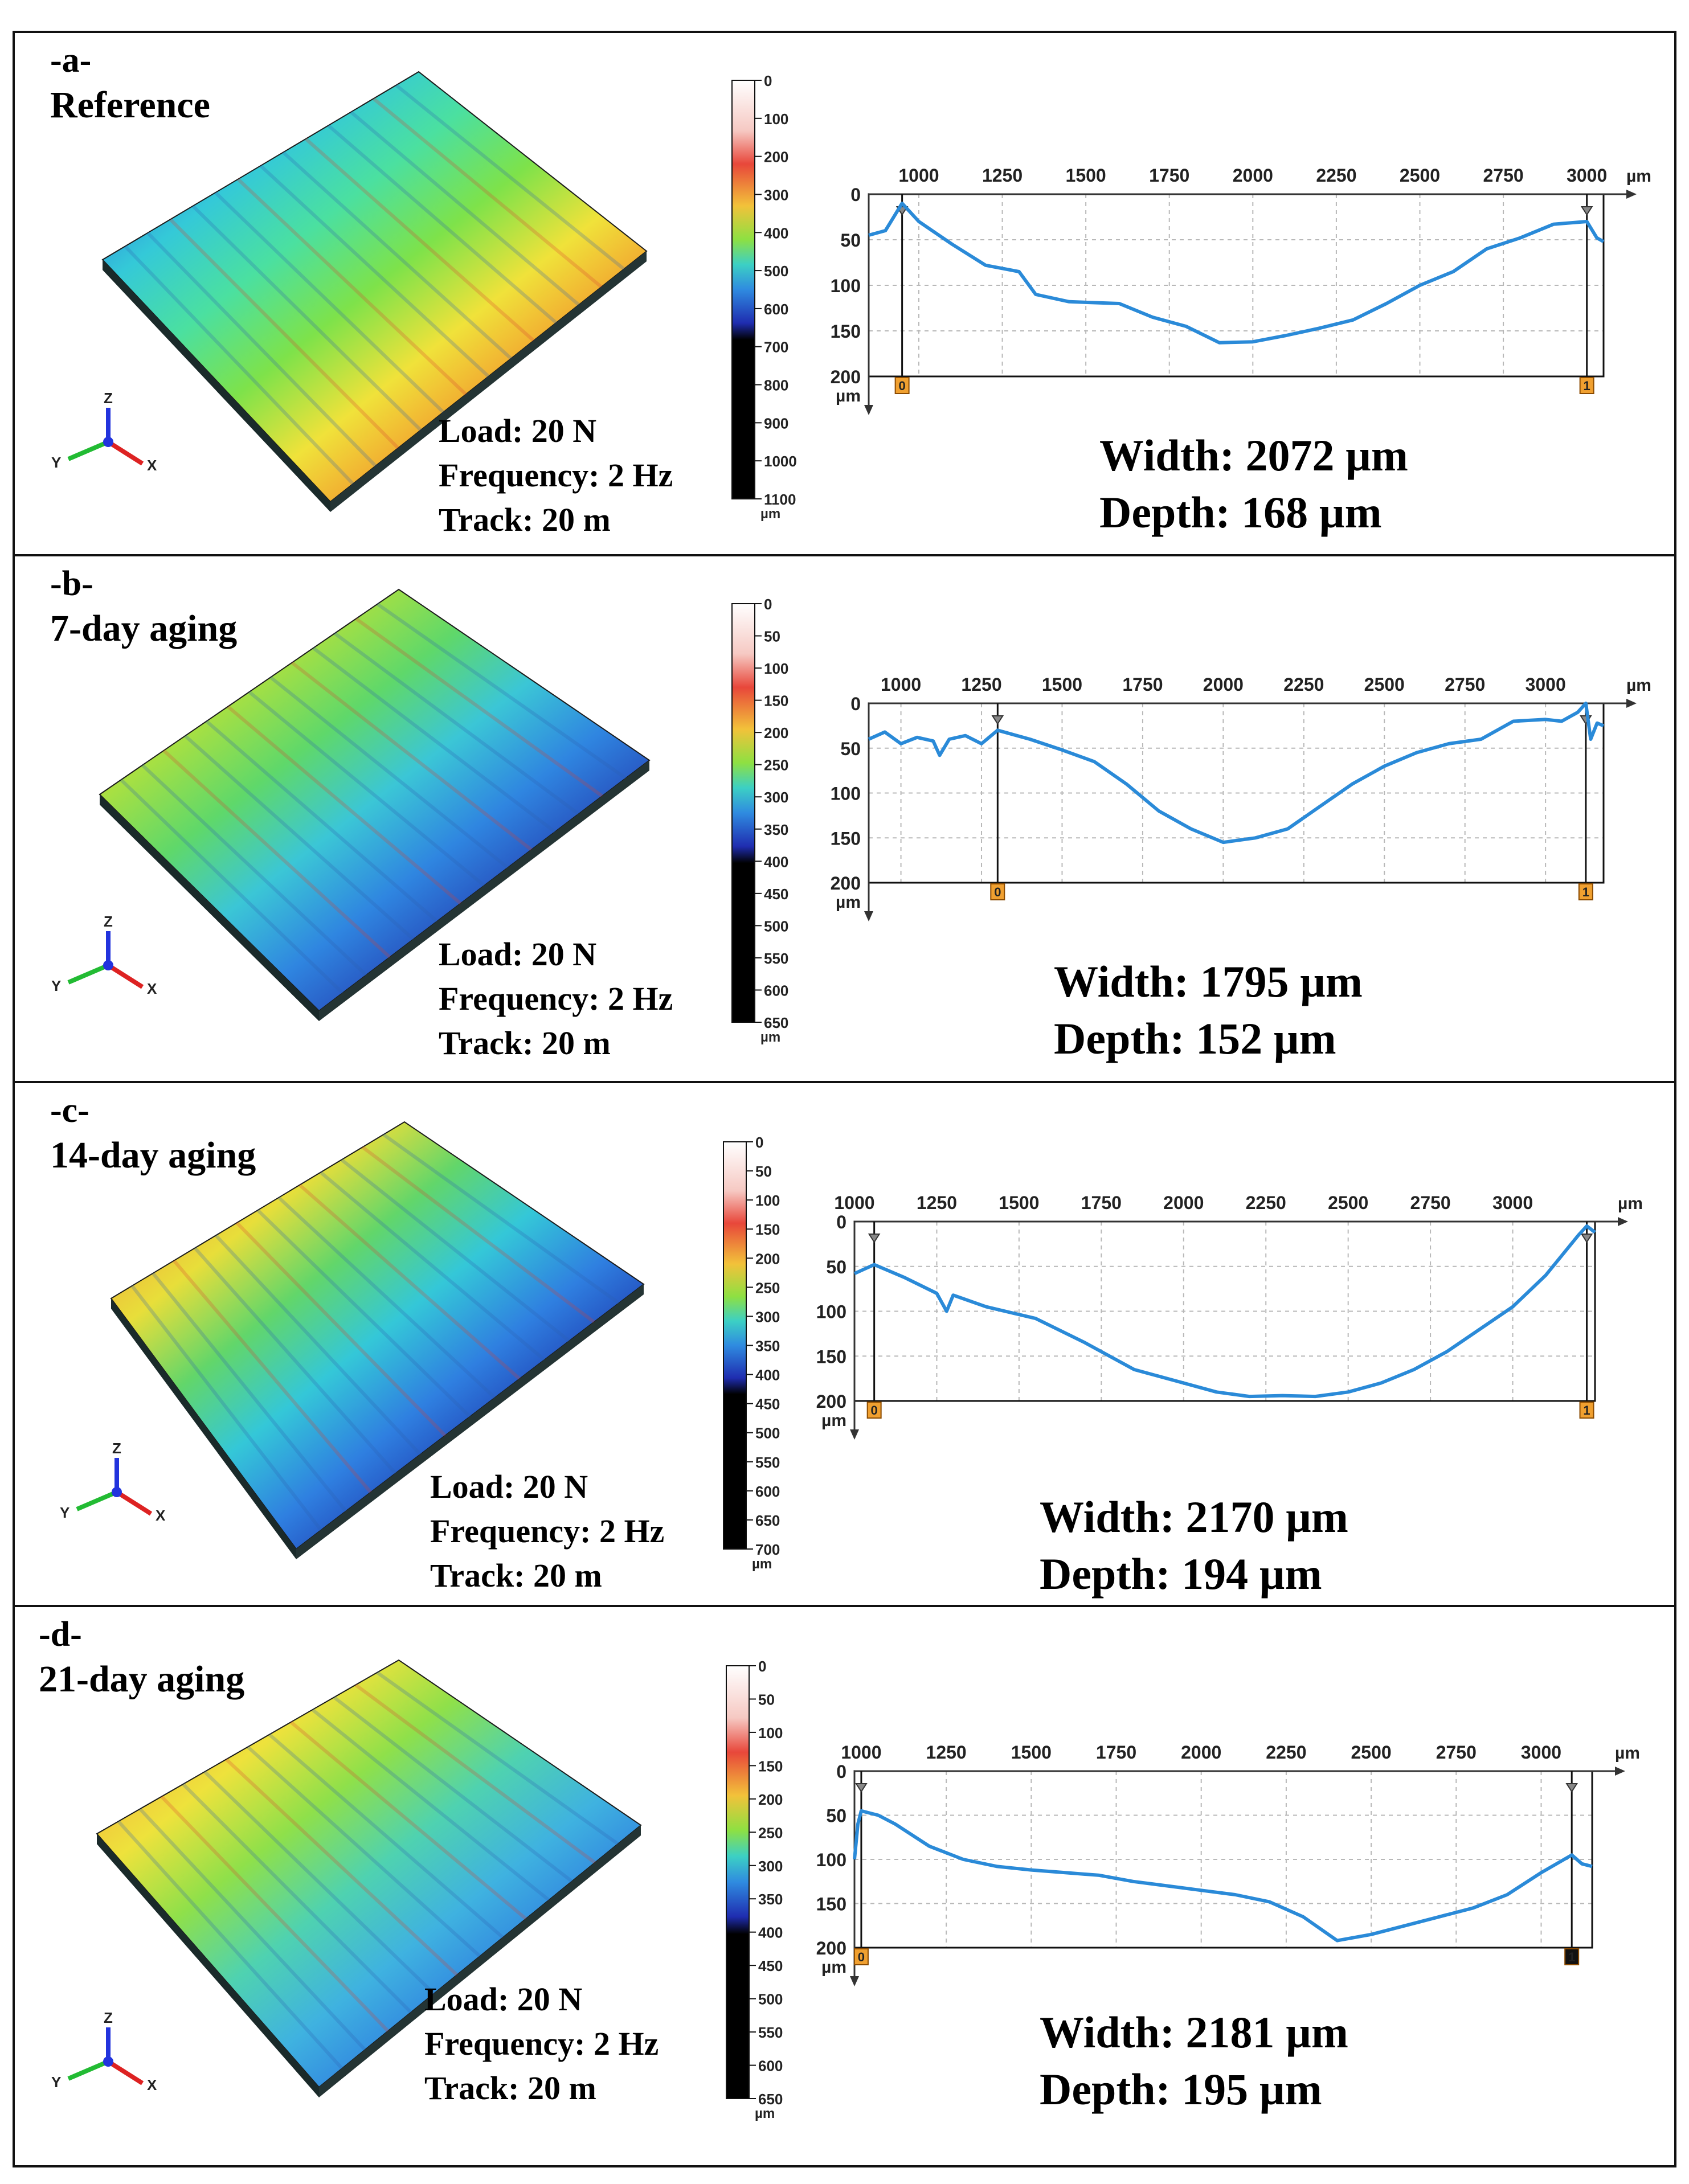 The width and height of the screenshot is (1689, 2184). What do you see at coordinates (71, 583) in the screenshot?
I see `panel-label: -b-` at bounding box center [71, 583].